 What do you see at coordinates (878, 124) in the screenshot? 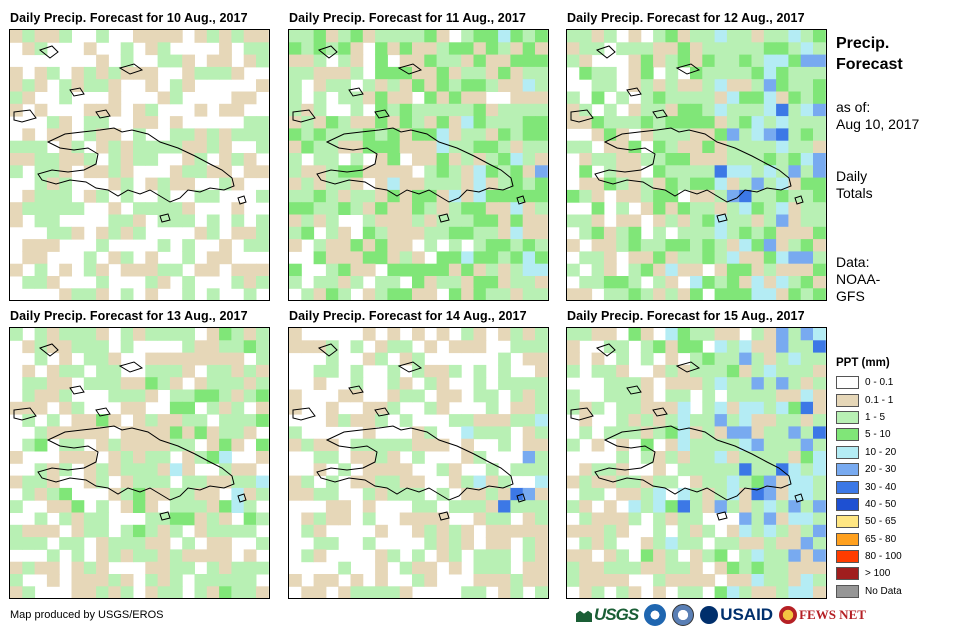
I see `as-of-date: Aug 10, 2017` at bounding box center [878, 124].